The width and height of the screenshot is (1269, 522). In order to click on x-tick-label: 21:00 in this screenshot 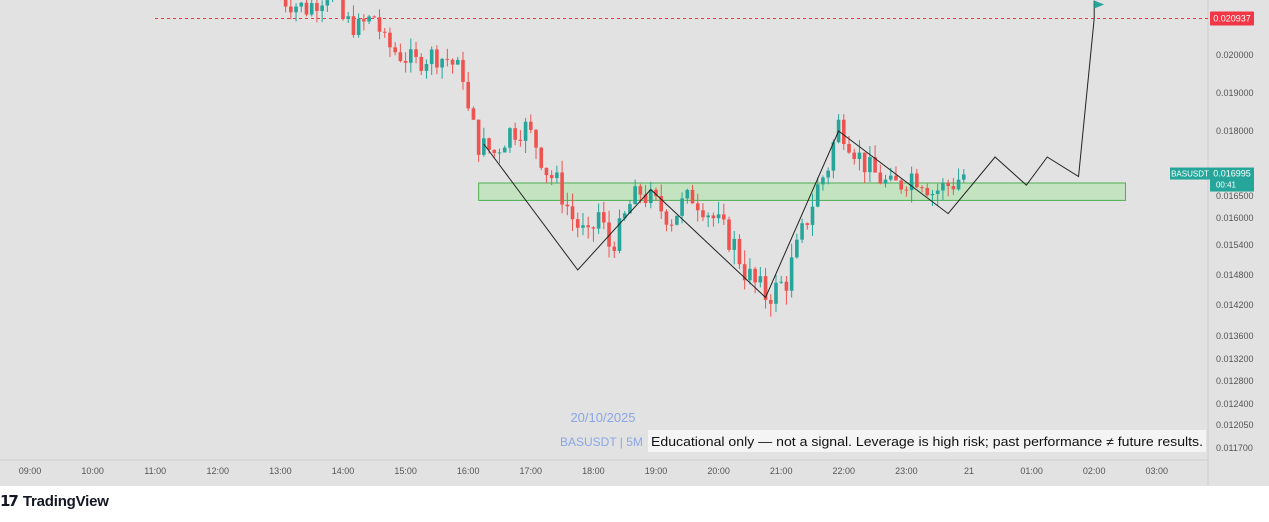, I will do `click(781, 471)`.